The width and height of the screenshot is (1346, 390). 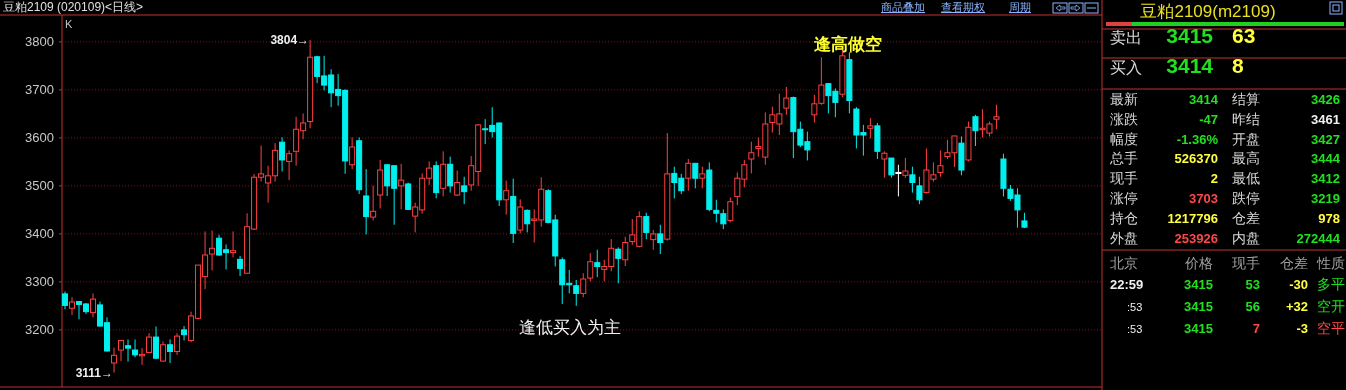 I want to click on text: 空平, so click(x=1331, y=328).